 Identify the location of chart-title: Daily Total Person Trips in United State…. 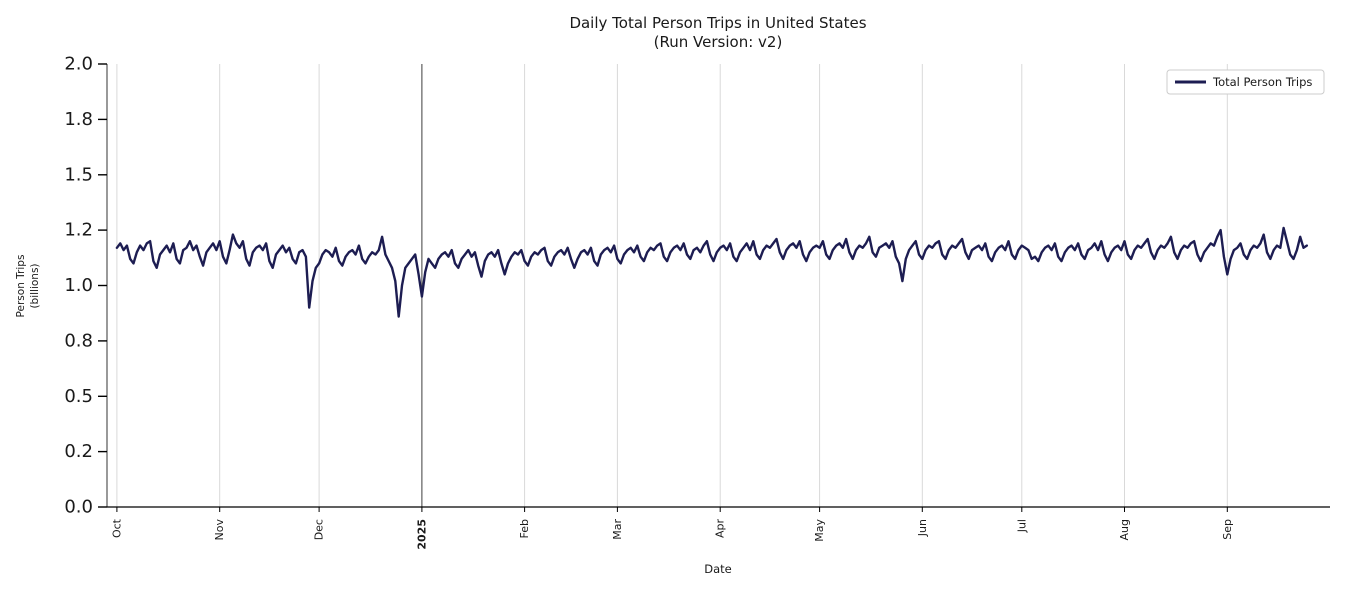
(717, 23).